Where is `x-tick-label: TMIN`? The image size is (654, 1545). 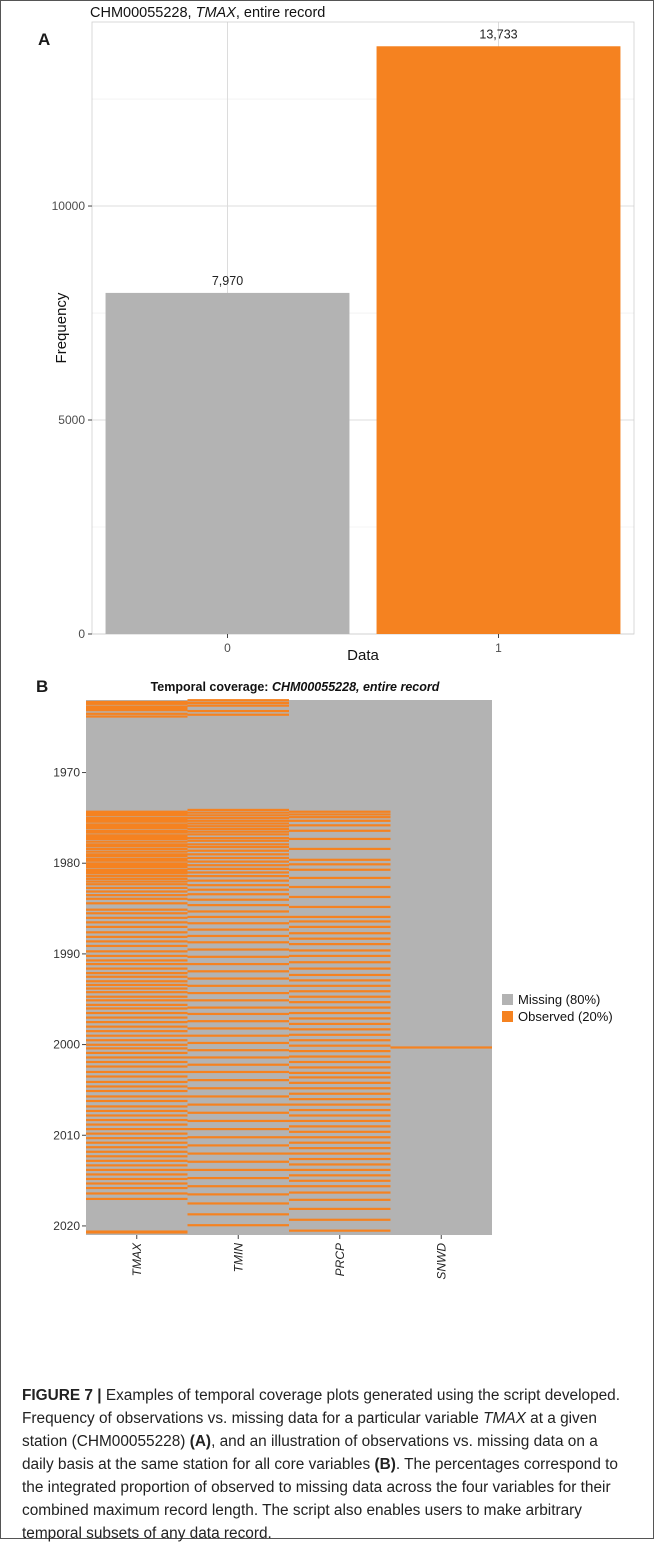
x-tick-label: TMIN is located at coordinates (238, 1258).